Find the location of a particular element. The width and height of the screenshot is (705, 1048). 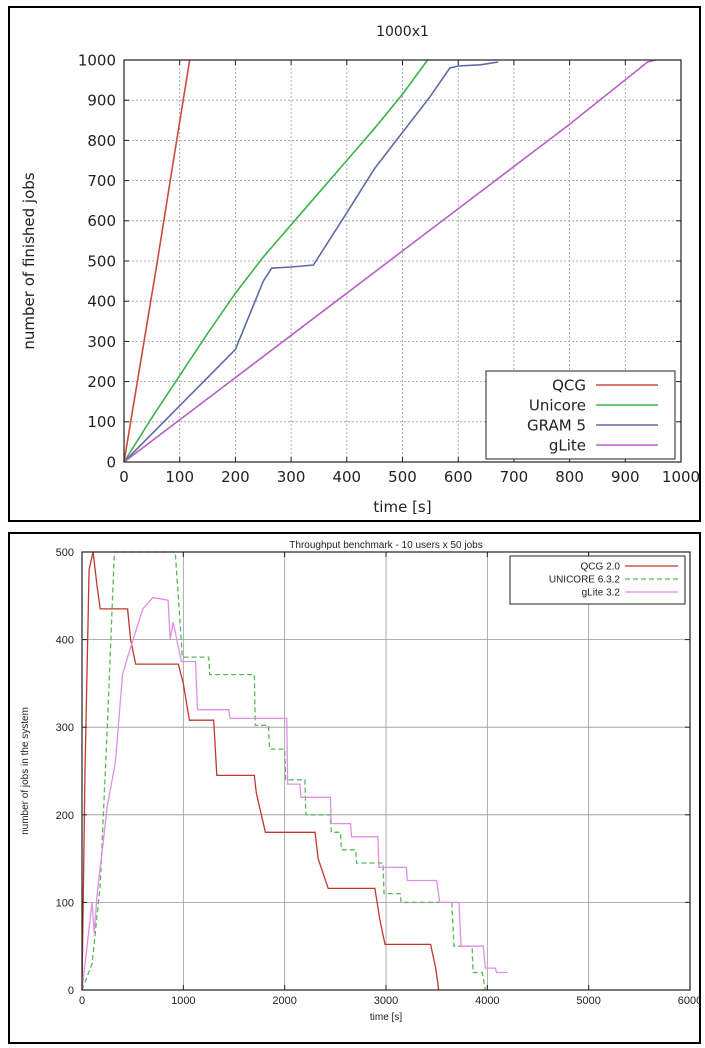

y-tick-label: 800 is located at coordinates (101, 141).